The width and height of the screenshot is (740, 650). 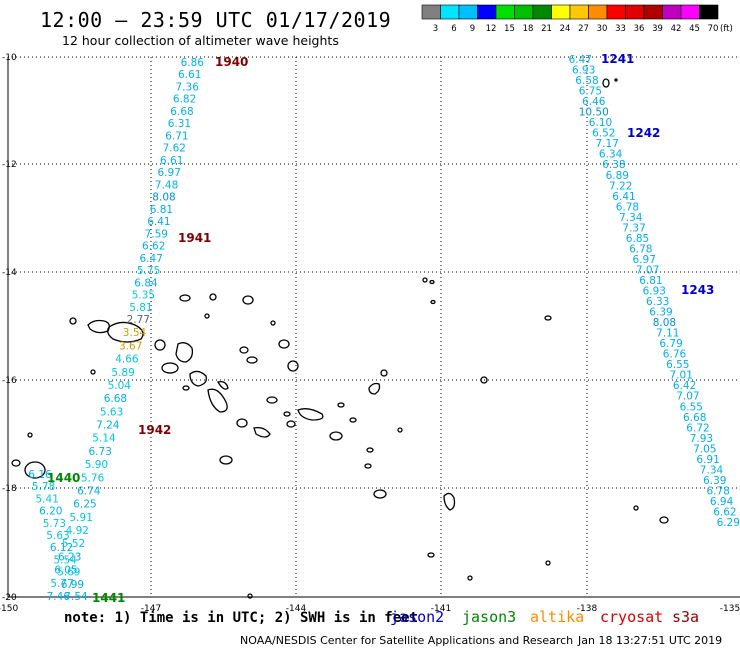 I want to click on wave-height-value: 6.20, so click(x=50, y=512).